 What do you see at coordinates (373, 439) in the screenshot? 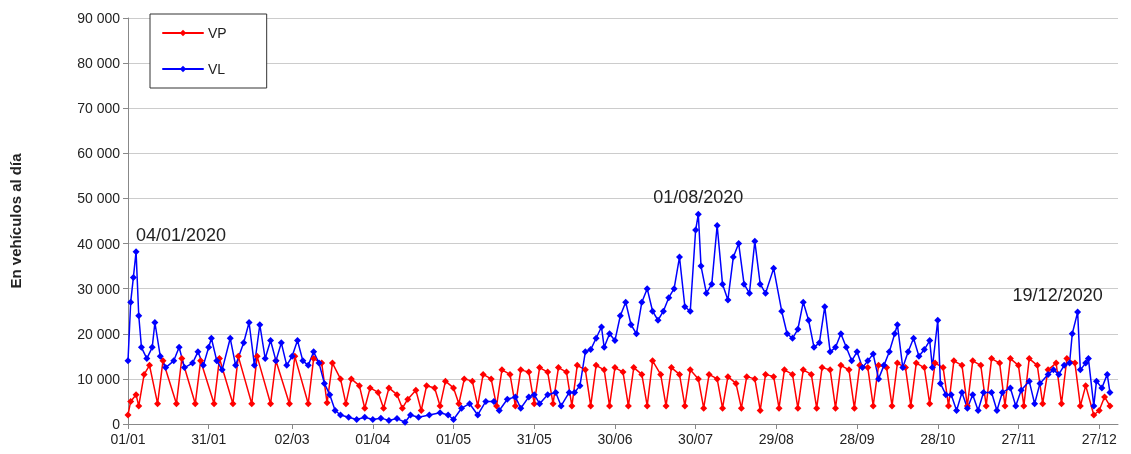
I see `x-tick-label: 01/04` at bounding box center [373, 439].